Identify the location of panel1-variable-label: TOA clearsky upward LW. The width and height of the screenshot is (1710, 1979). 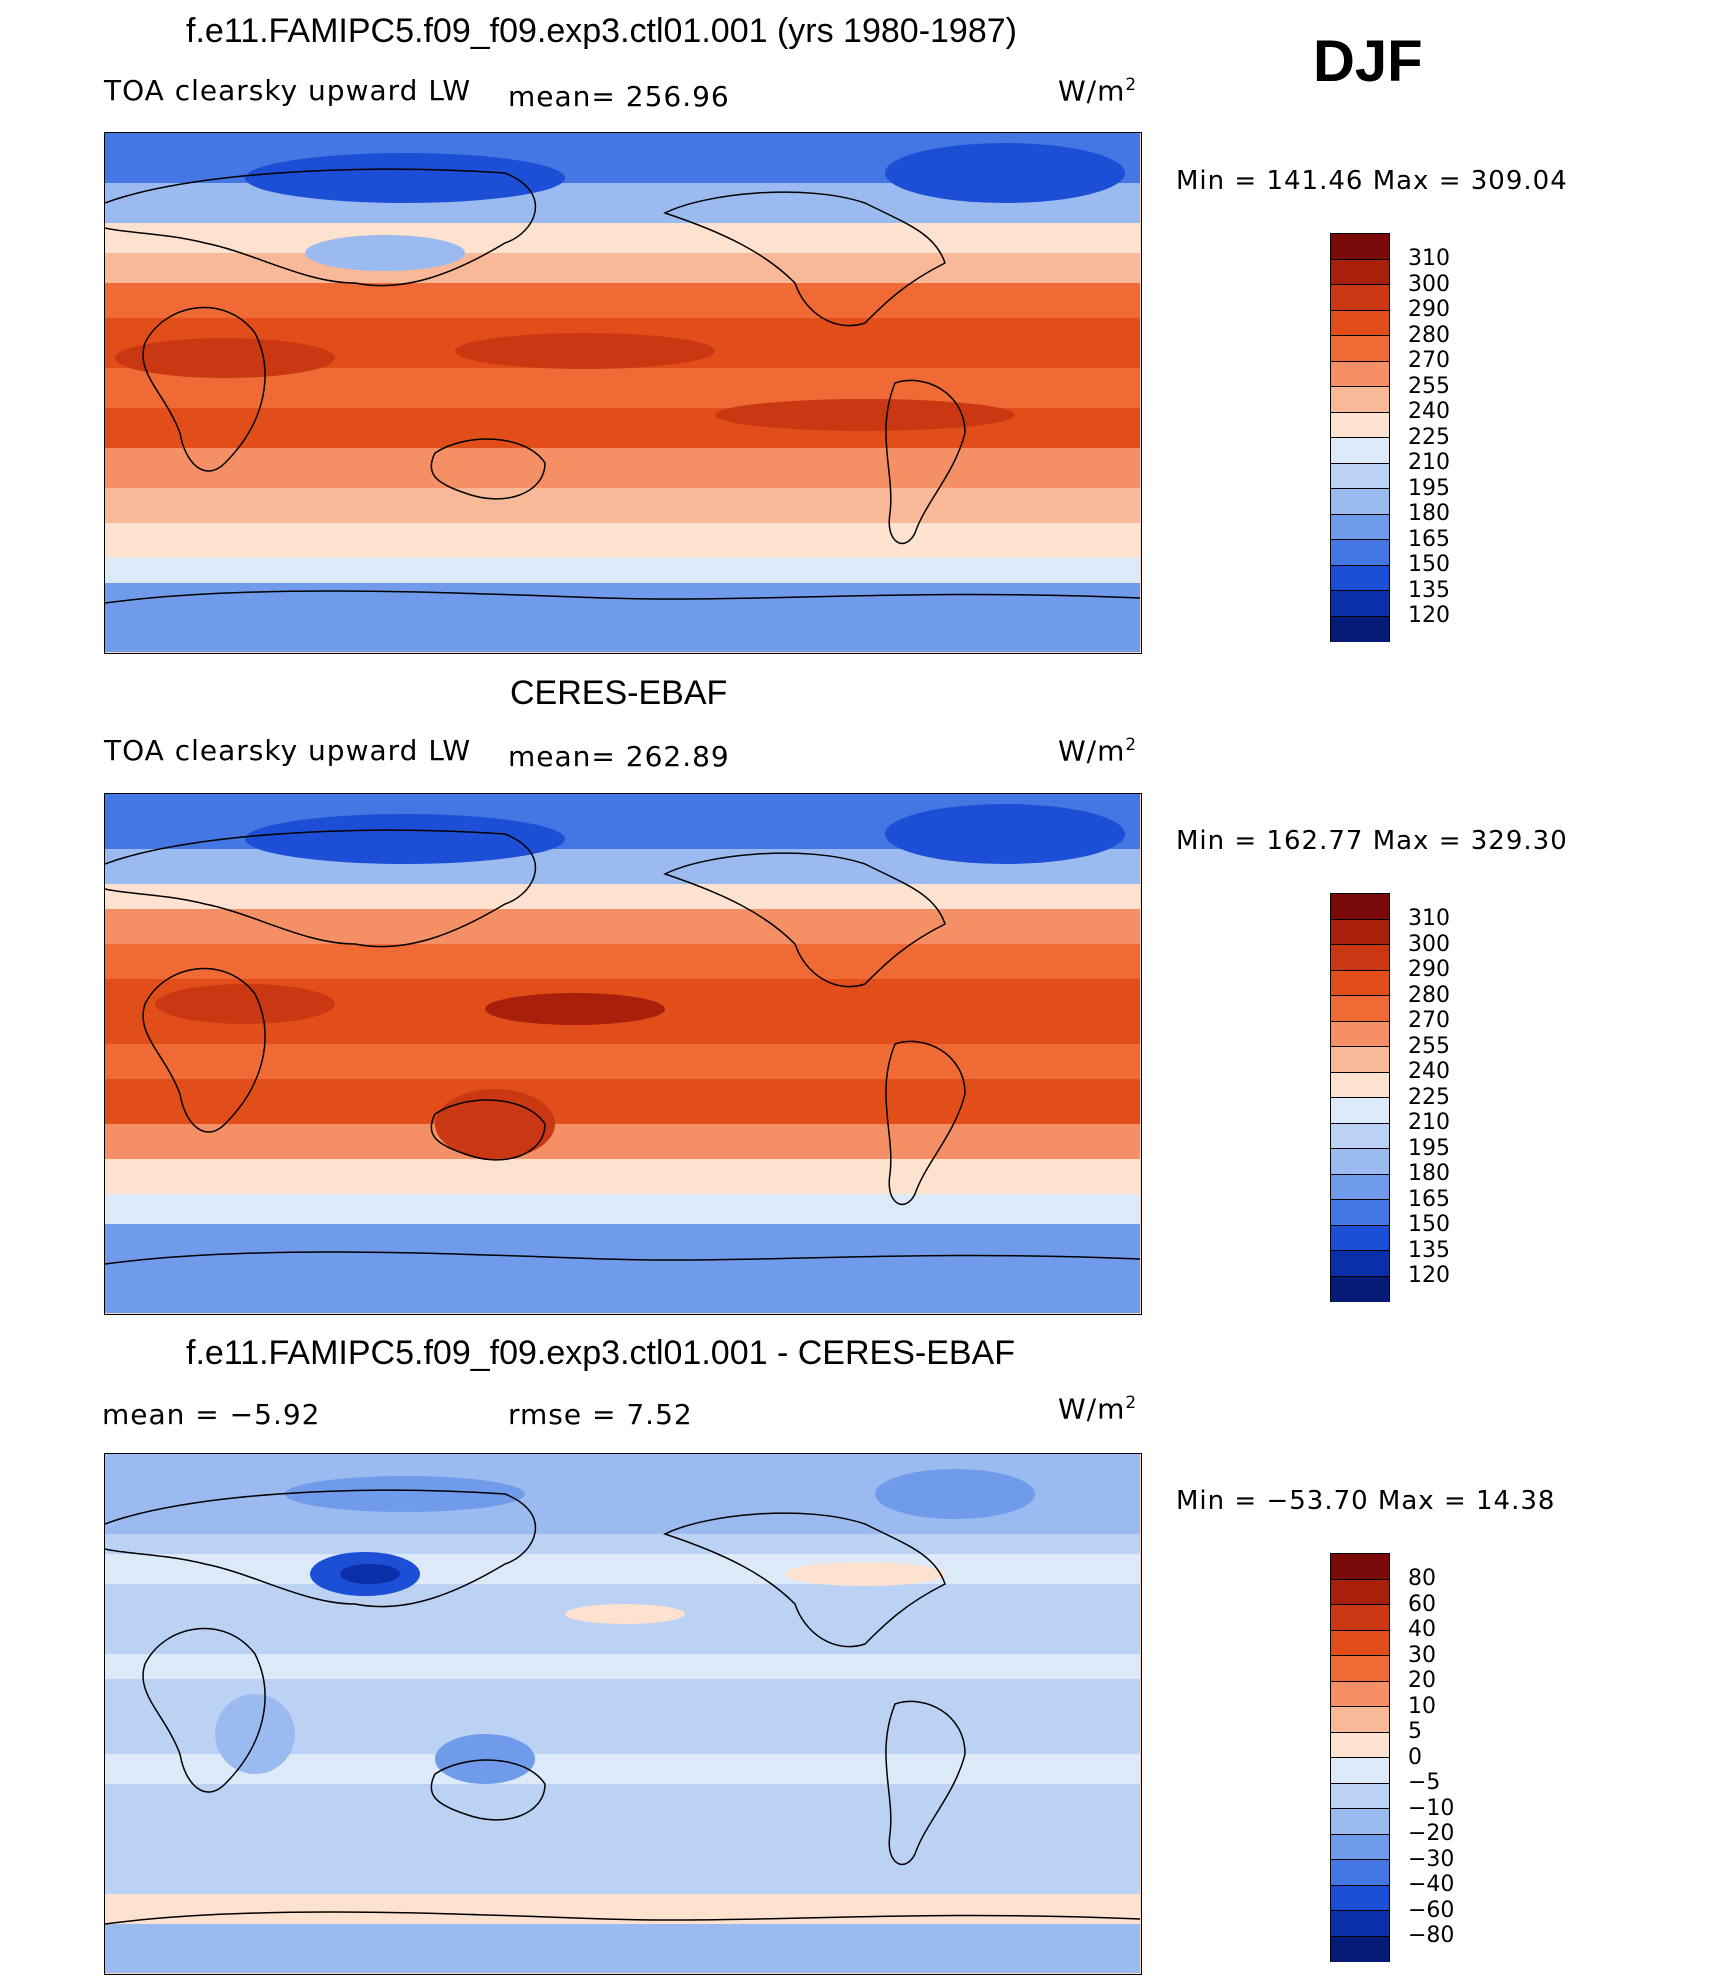
(288, 90).